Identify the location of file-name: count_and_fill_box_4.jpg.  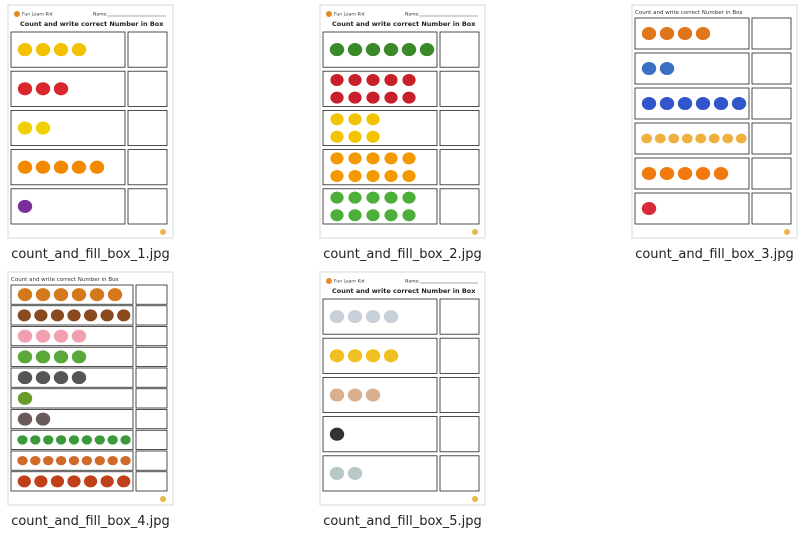
(90, 521).